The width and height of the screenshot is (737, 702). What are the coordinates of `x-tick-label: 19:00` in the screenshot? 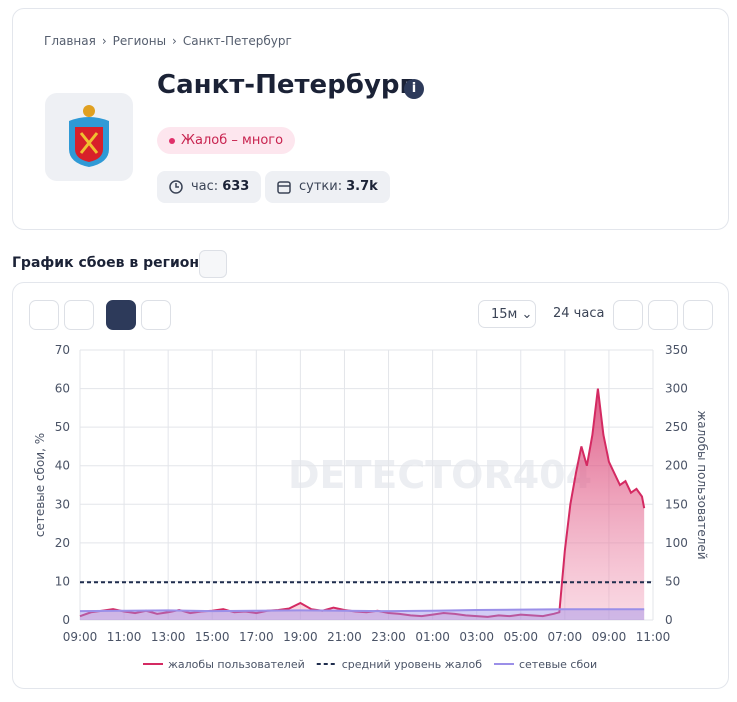 It's located at (300, 637).